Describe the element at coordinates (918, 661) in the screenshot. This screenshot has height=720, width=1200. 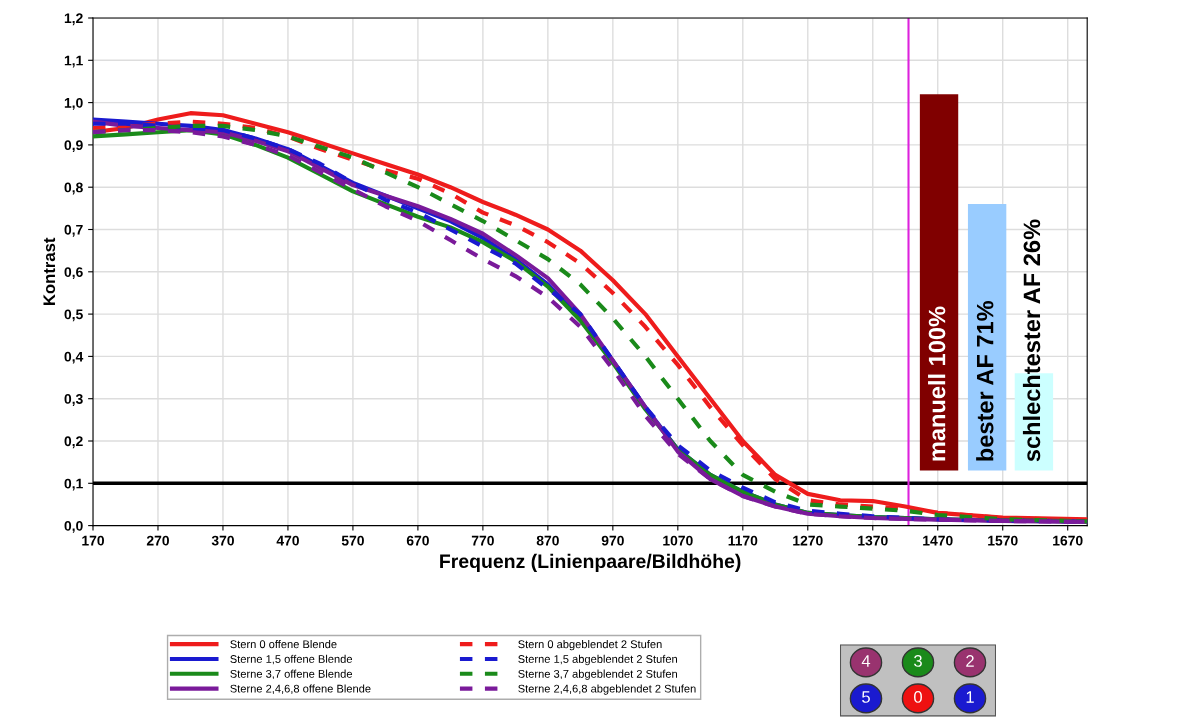
I see `text: 3` at that location.